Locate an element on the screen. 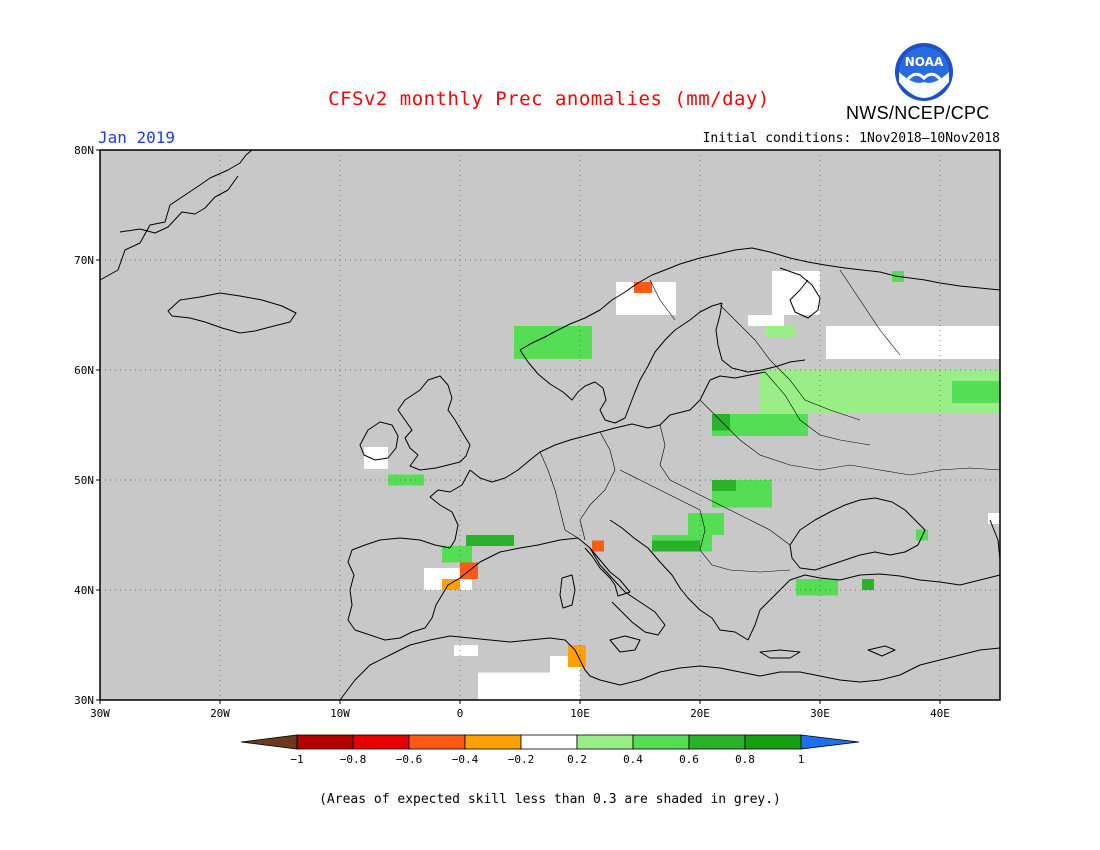 The width and height of the screenshot is (1100, 850). ireland-coast is located at coordinates (379, 441).